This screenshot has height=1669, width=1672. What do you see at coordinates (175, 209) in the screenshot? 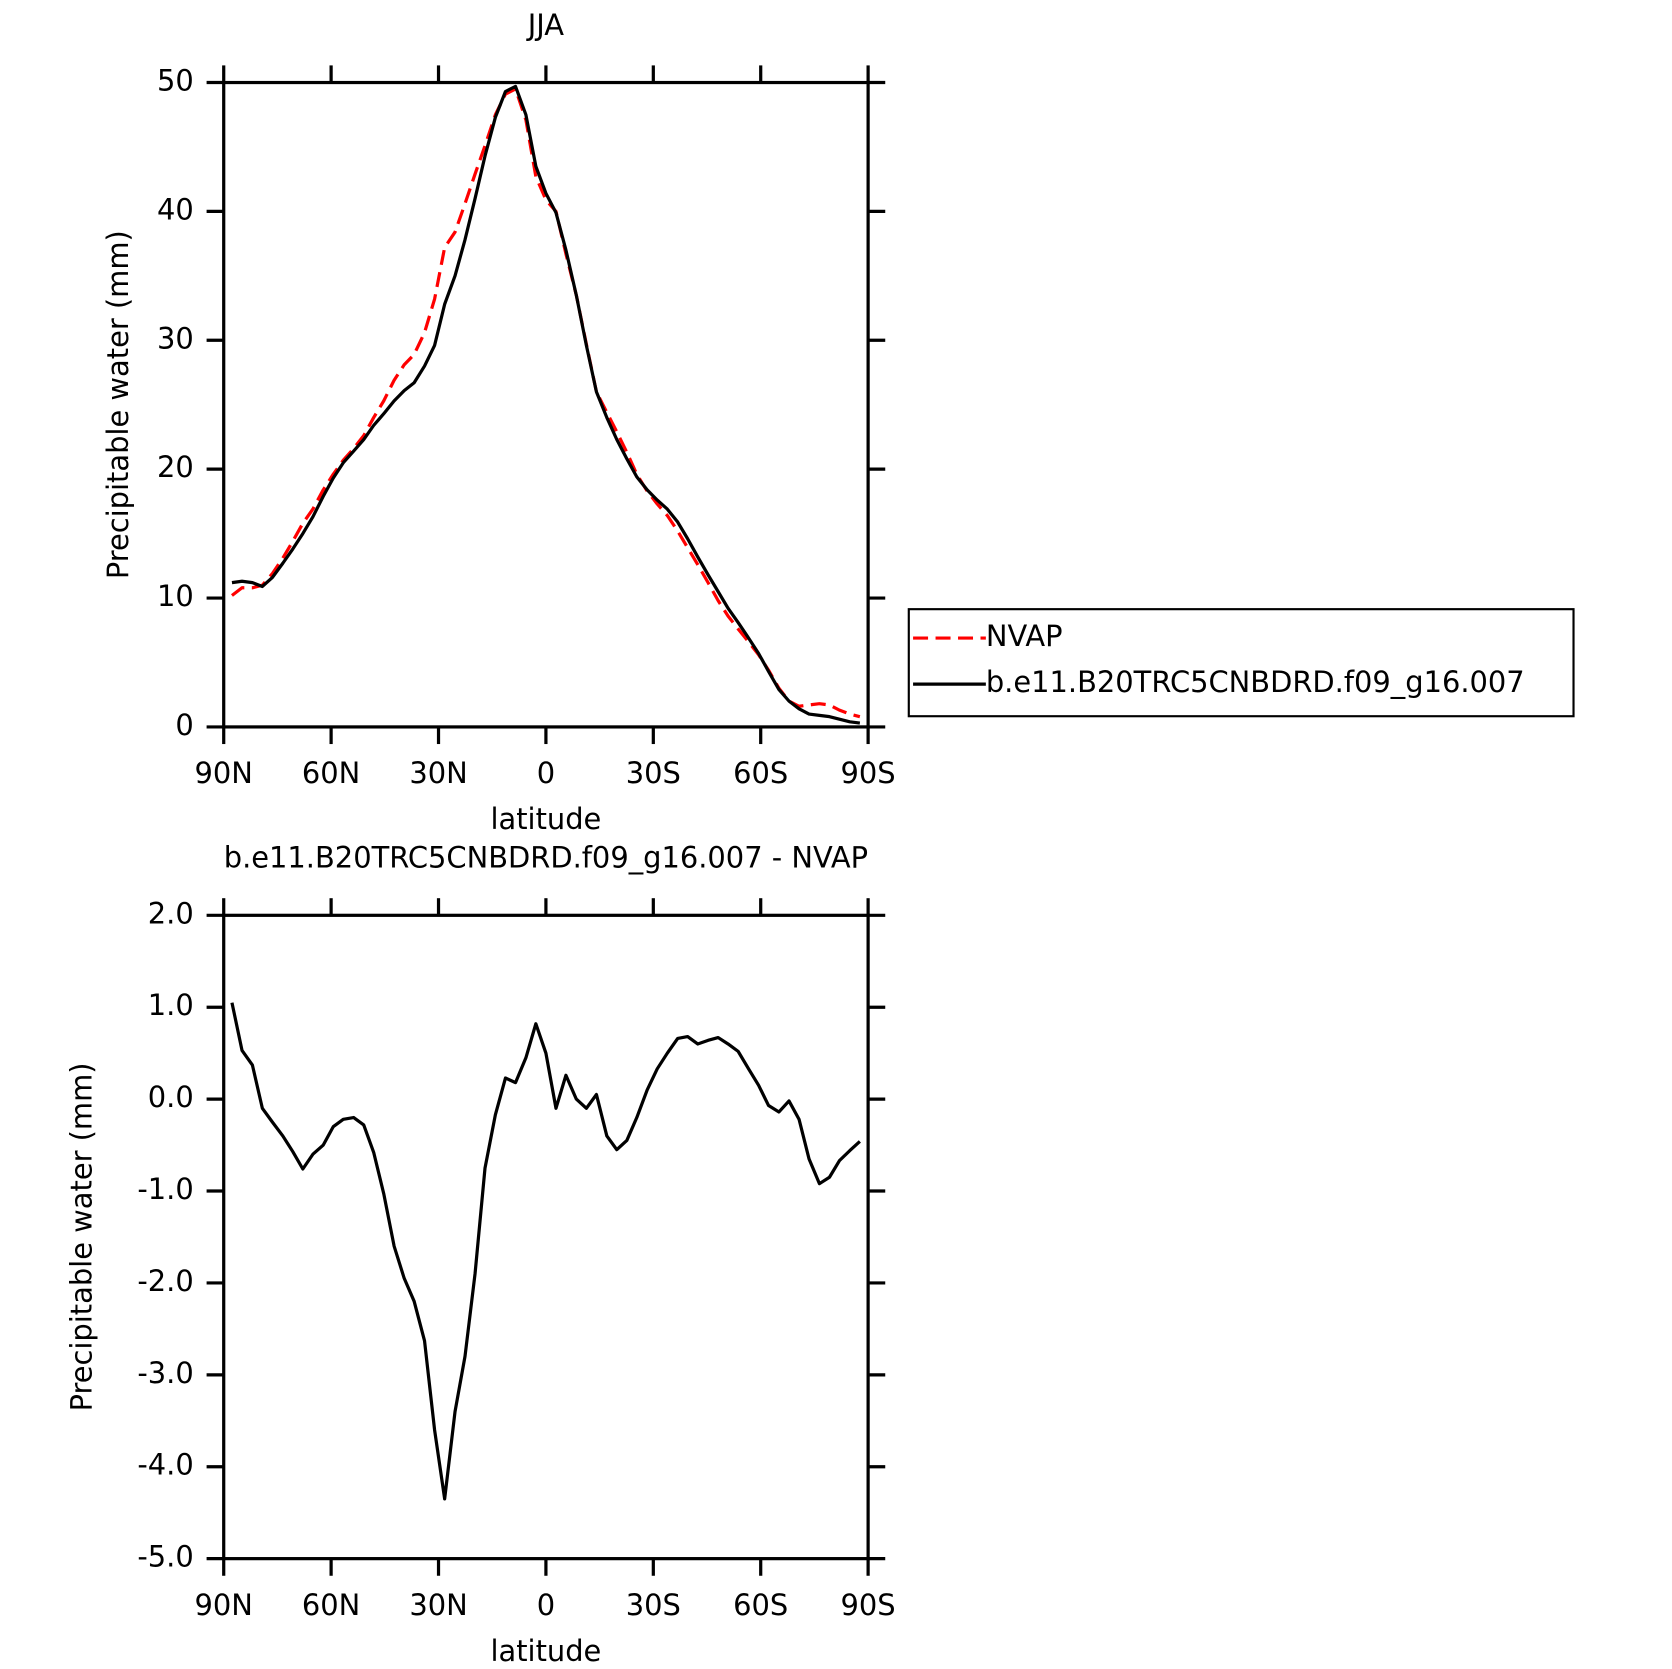
I see `y-tick-label: 40` at bounding box center [175, 209].